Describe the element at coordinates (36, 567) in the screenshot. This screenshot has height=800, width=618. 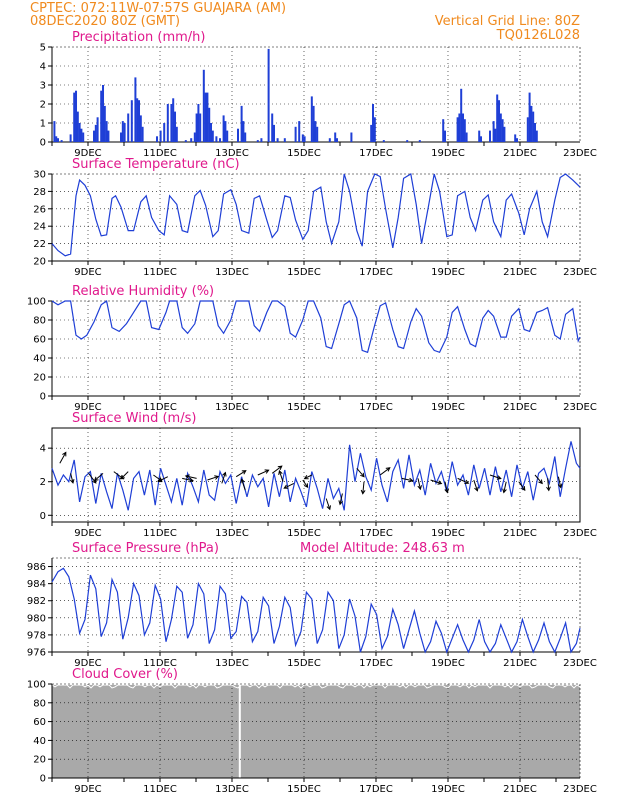
I see `y-tick-label: 986` at that location.